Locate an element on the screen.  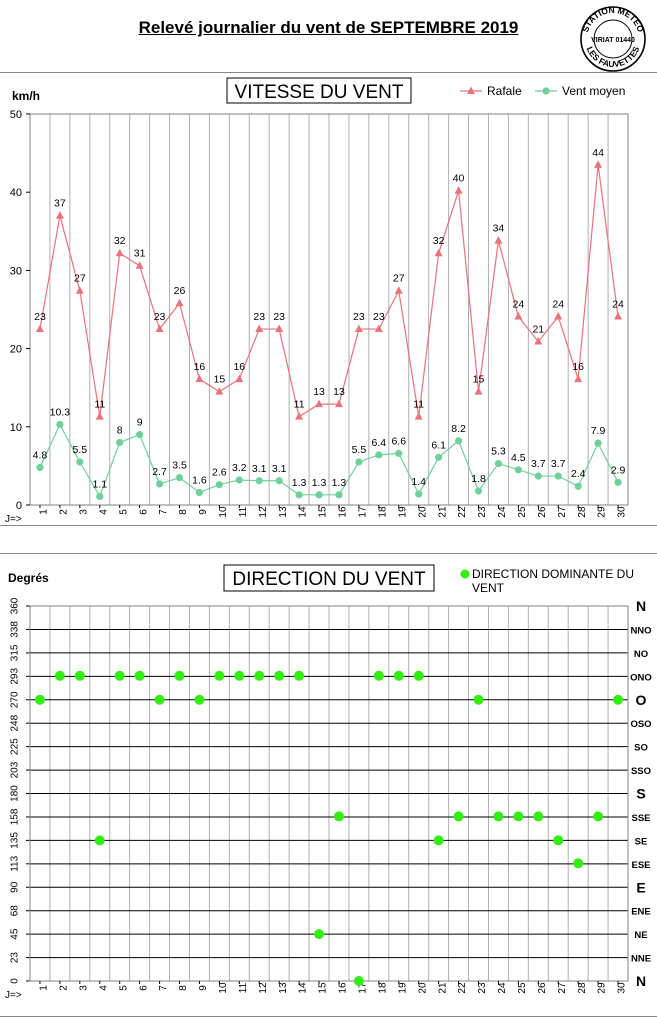
compass-label: S is located at coordinates (640, 794).